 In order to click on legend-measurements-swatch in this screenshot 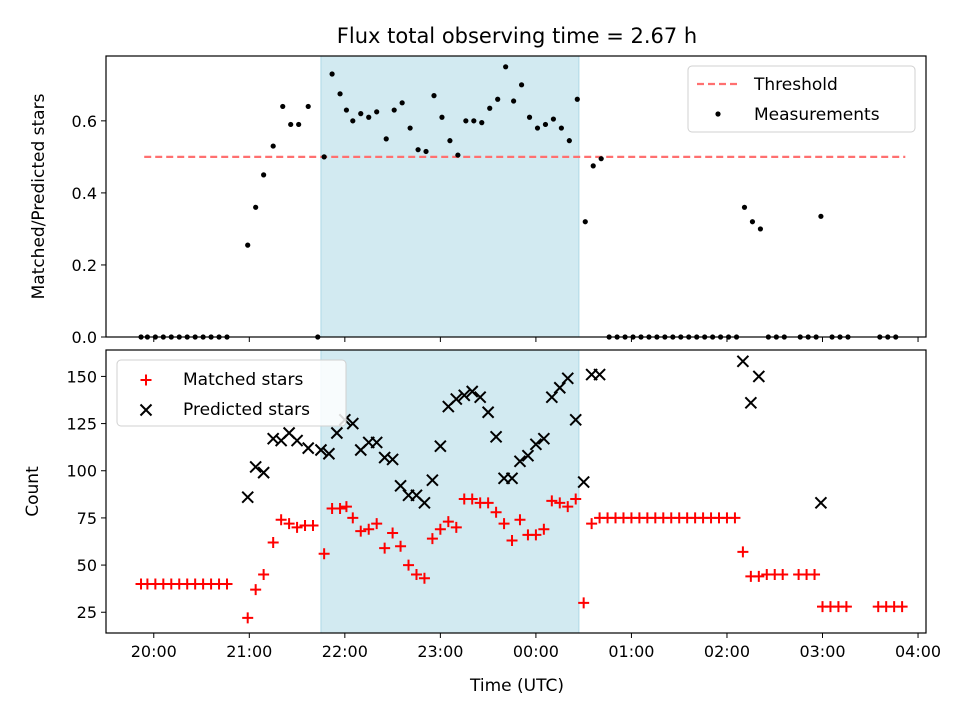, I will do `click(718, 114)`.